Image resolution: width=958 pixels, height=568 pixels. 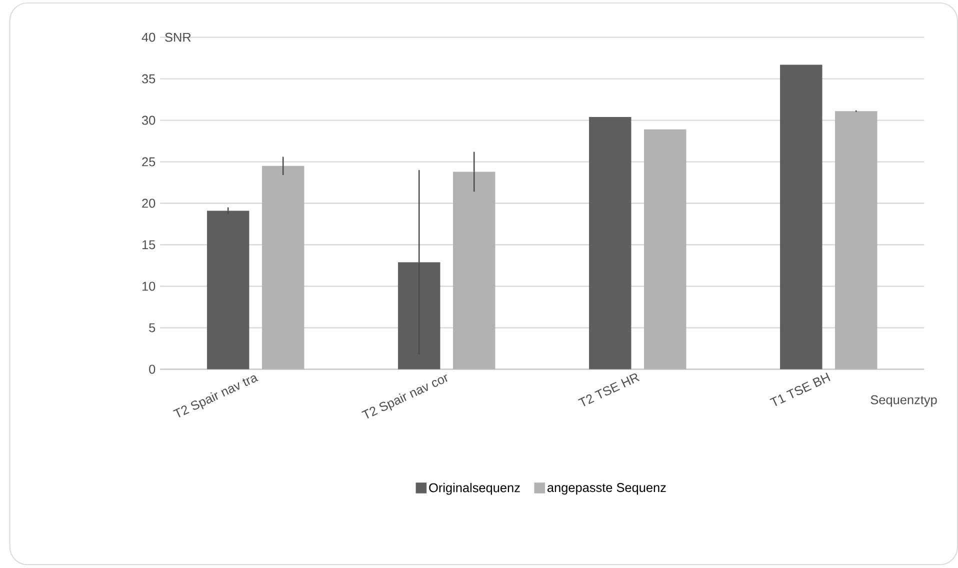 I want to click on y-tick-label: 35, so click(x=149, y=79).